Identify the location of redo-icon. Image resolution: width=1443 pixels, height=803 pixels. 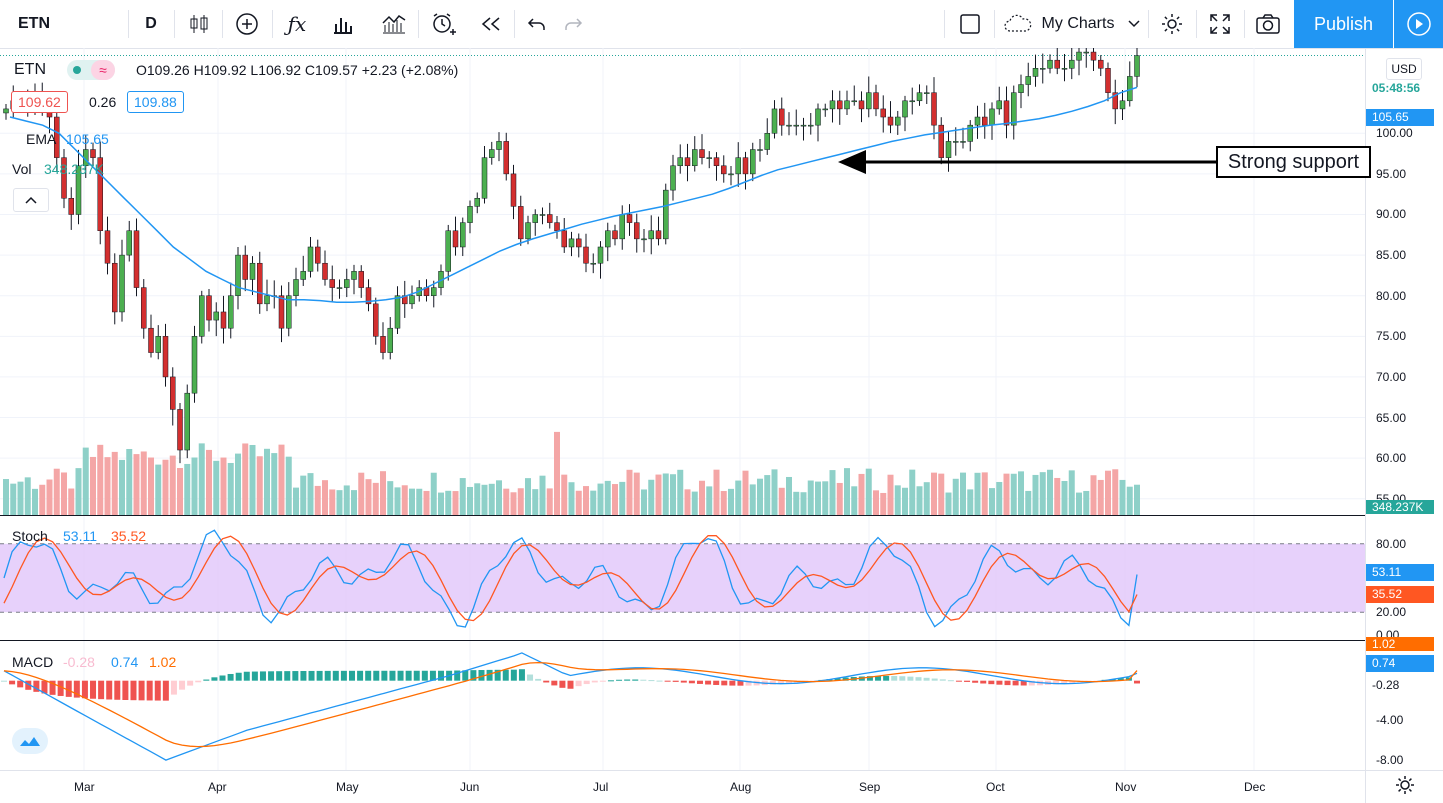
(573, 24).